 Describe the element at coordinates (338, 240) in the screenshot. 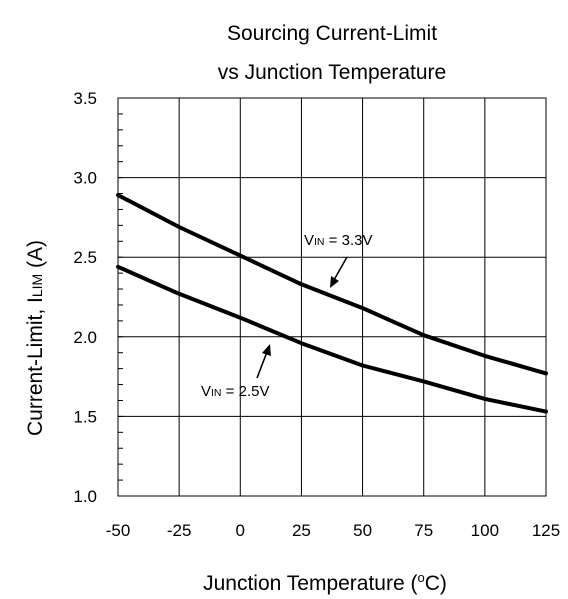

I see `annotation-vin-3v3: VIN = 3.3V` at that location.